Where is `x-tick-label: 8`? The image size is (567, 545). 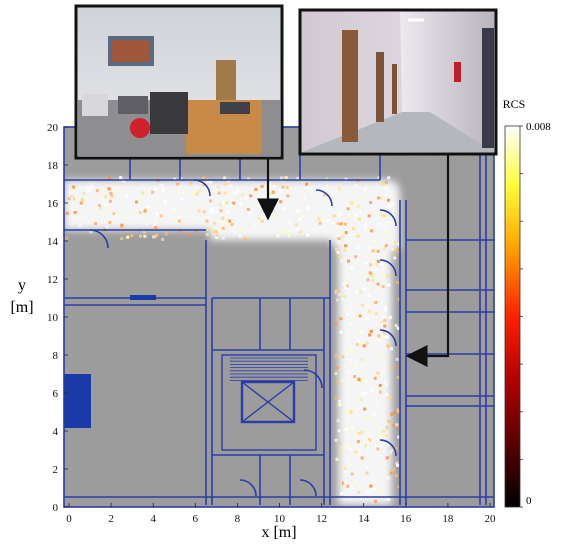 x-tick-label: 8 is located at coordinates (238, 519).